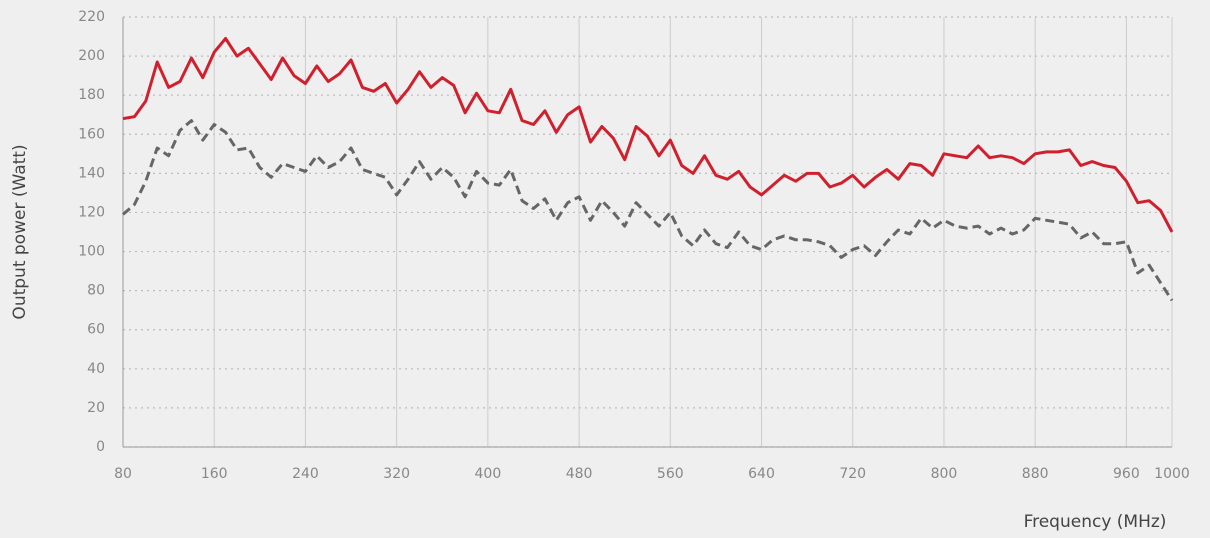 This screenshot has height=538, width=1210. What do you see at coordinates (91, 17) in the screenshot?
I see `y-tick-label: 220` at bounding box center [91, 17].